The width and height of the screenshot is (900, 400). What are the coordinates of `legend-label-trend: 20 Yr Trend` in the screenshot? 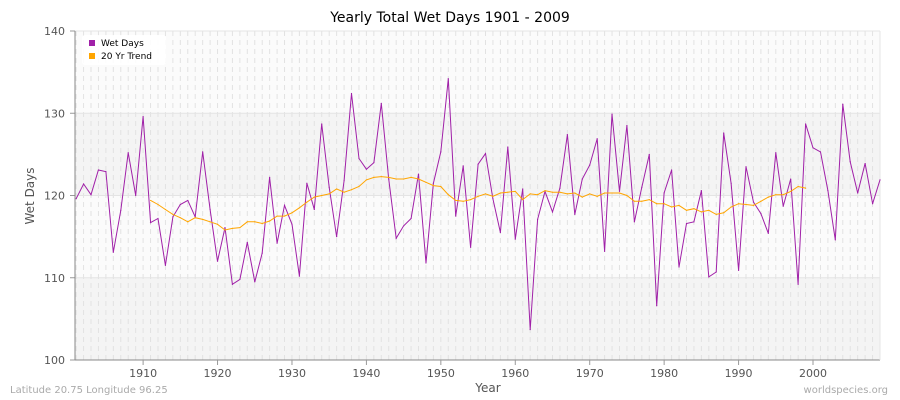 It's located at (126, 57).